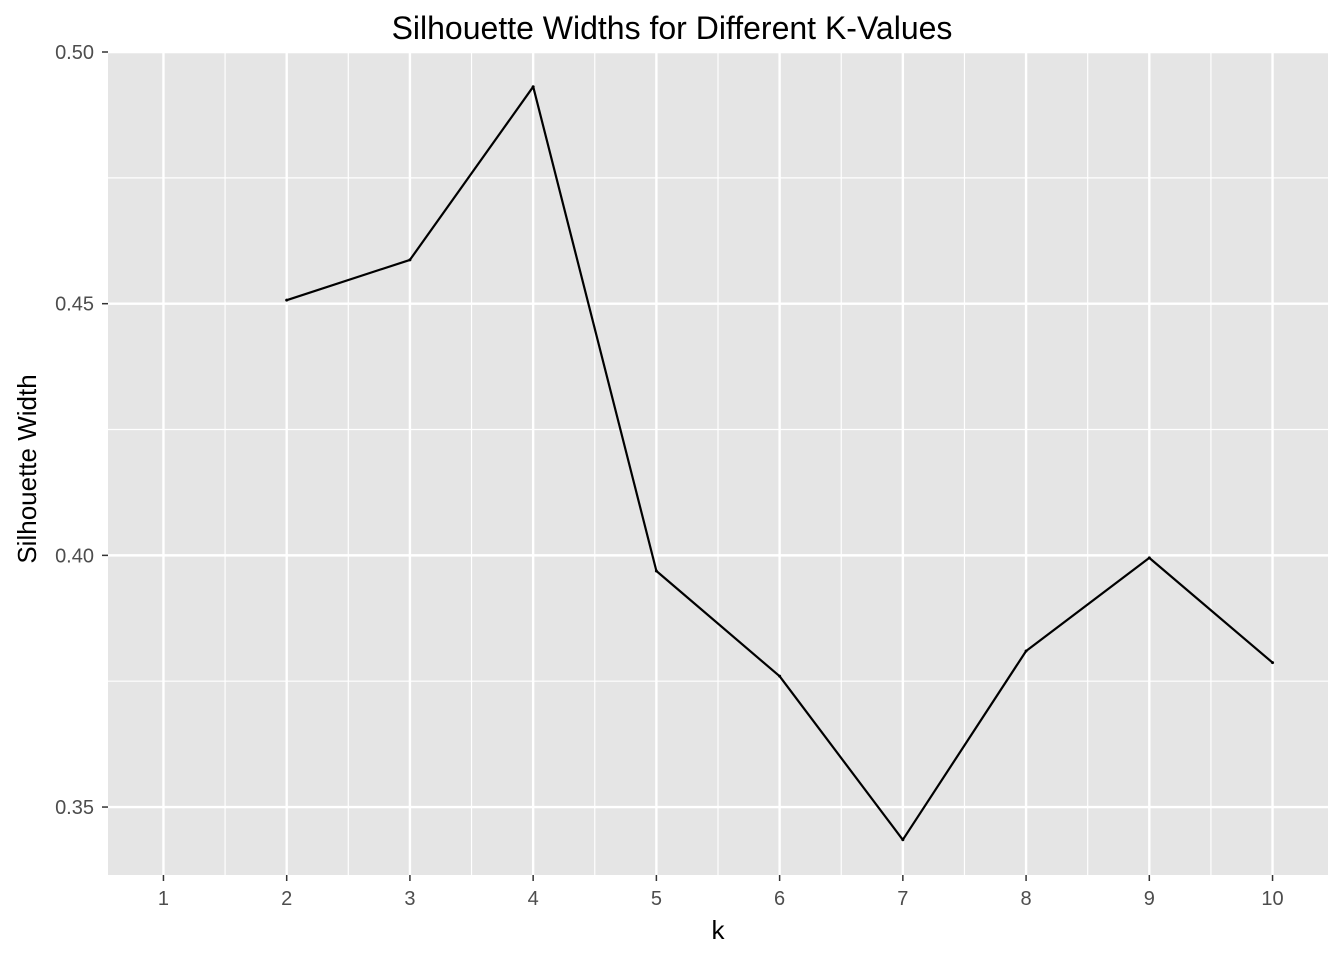  Describe the element at coordinates (286, 899) in the screenshot. I see `x-tick-label: 2` at that location.